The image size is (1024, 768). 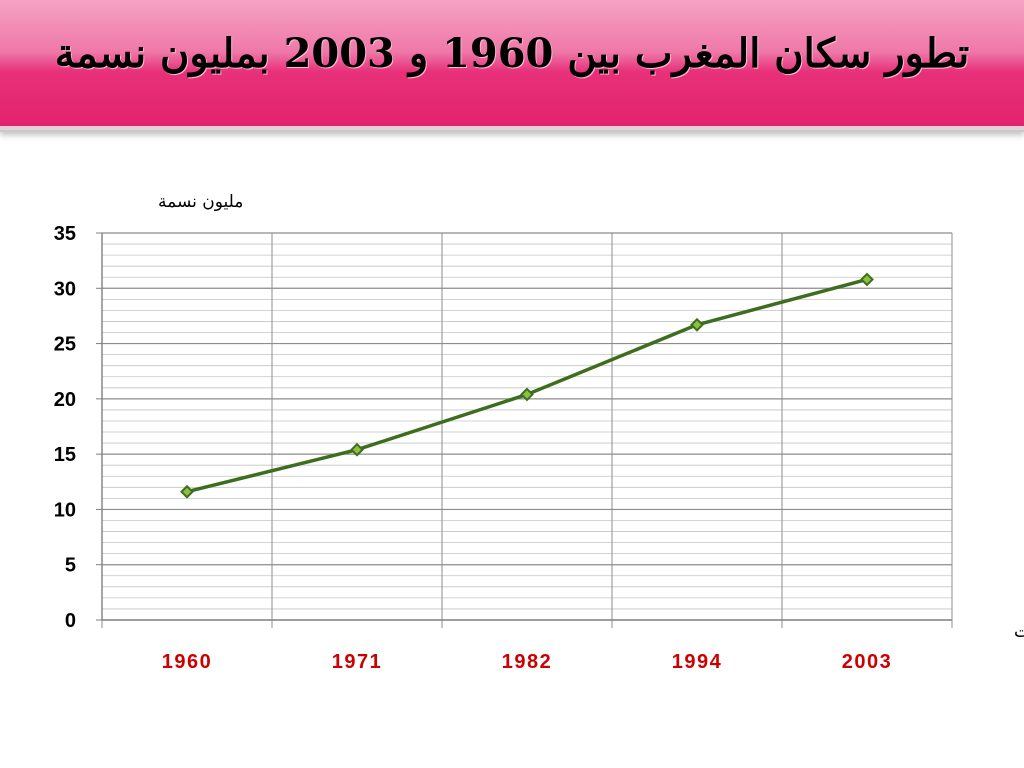 I want to click on x-tick-label: 1994, so click(x=697, y=662).